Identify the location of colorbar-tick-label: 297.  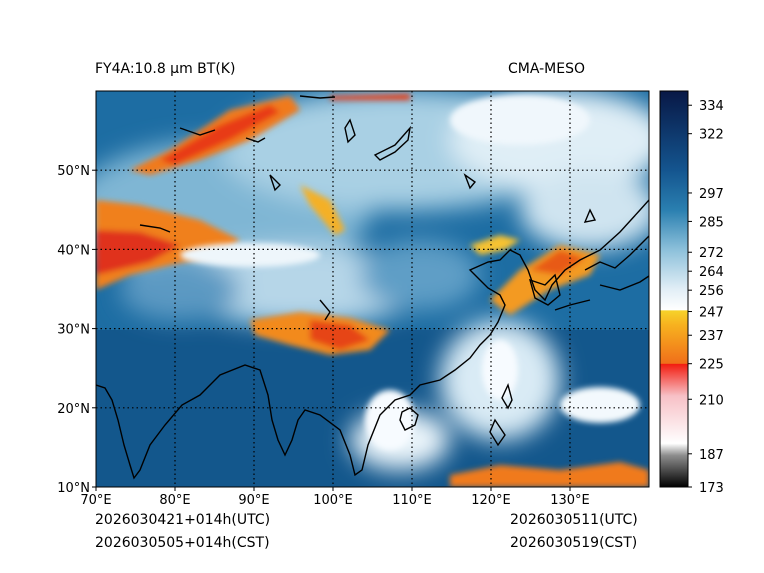
(711, 194).